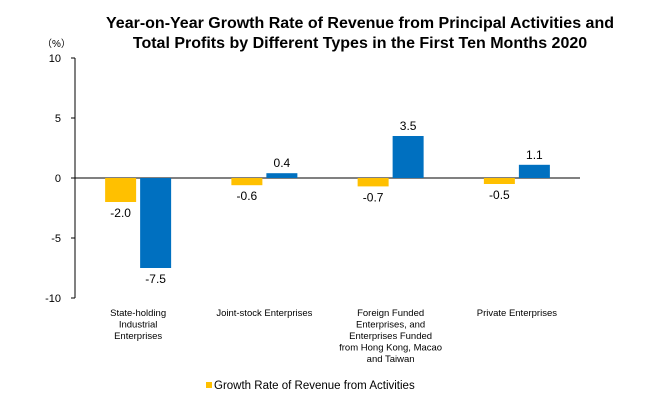 This screenshot has height=420, width=663. I want to click on legend-swatch, so click(209, 385).